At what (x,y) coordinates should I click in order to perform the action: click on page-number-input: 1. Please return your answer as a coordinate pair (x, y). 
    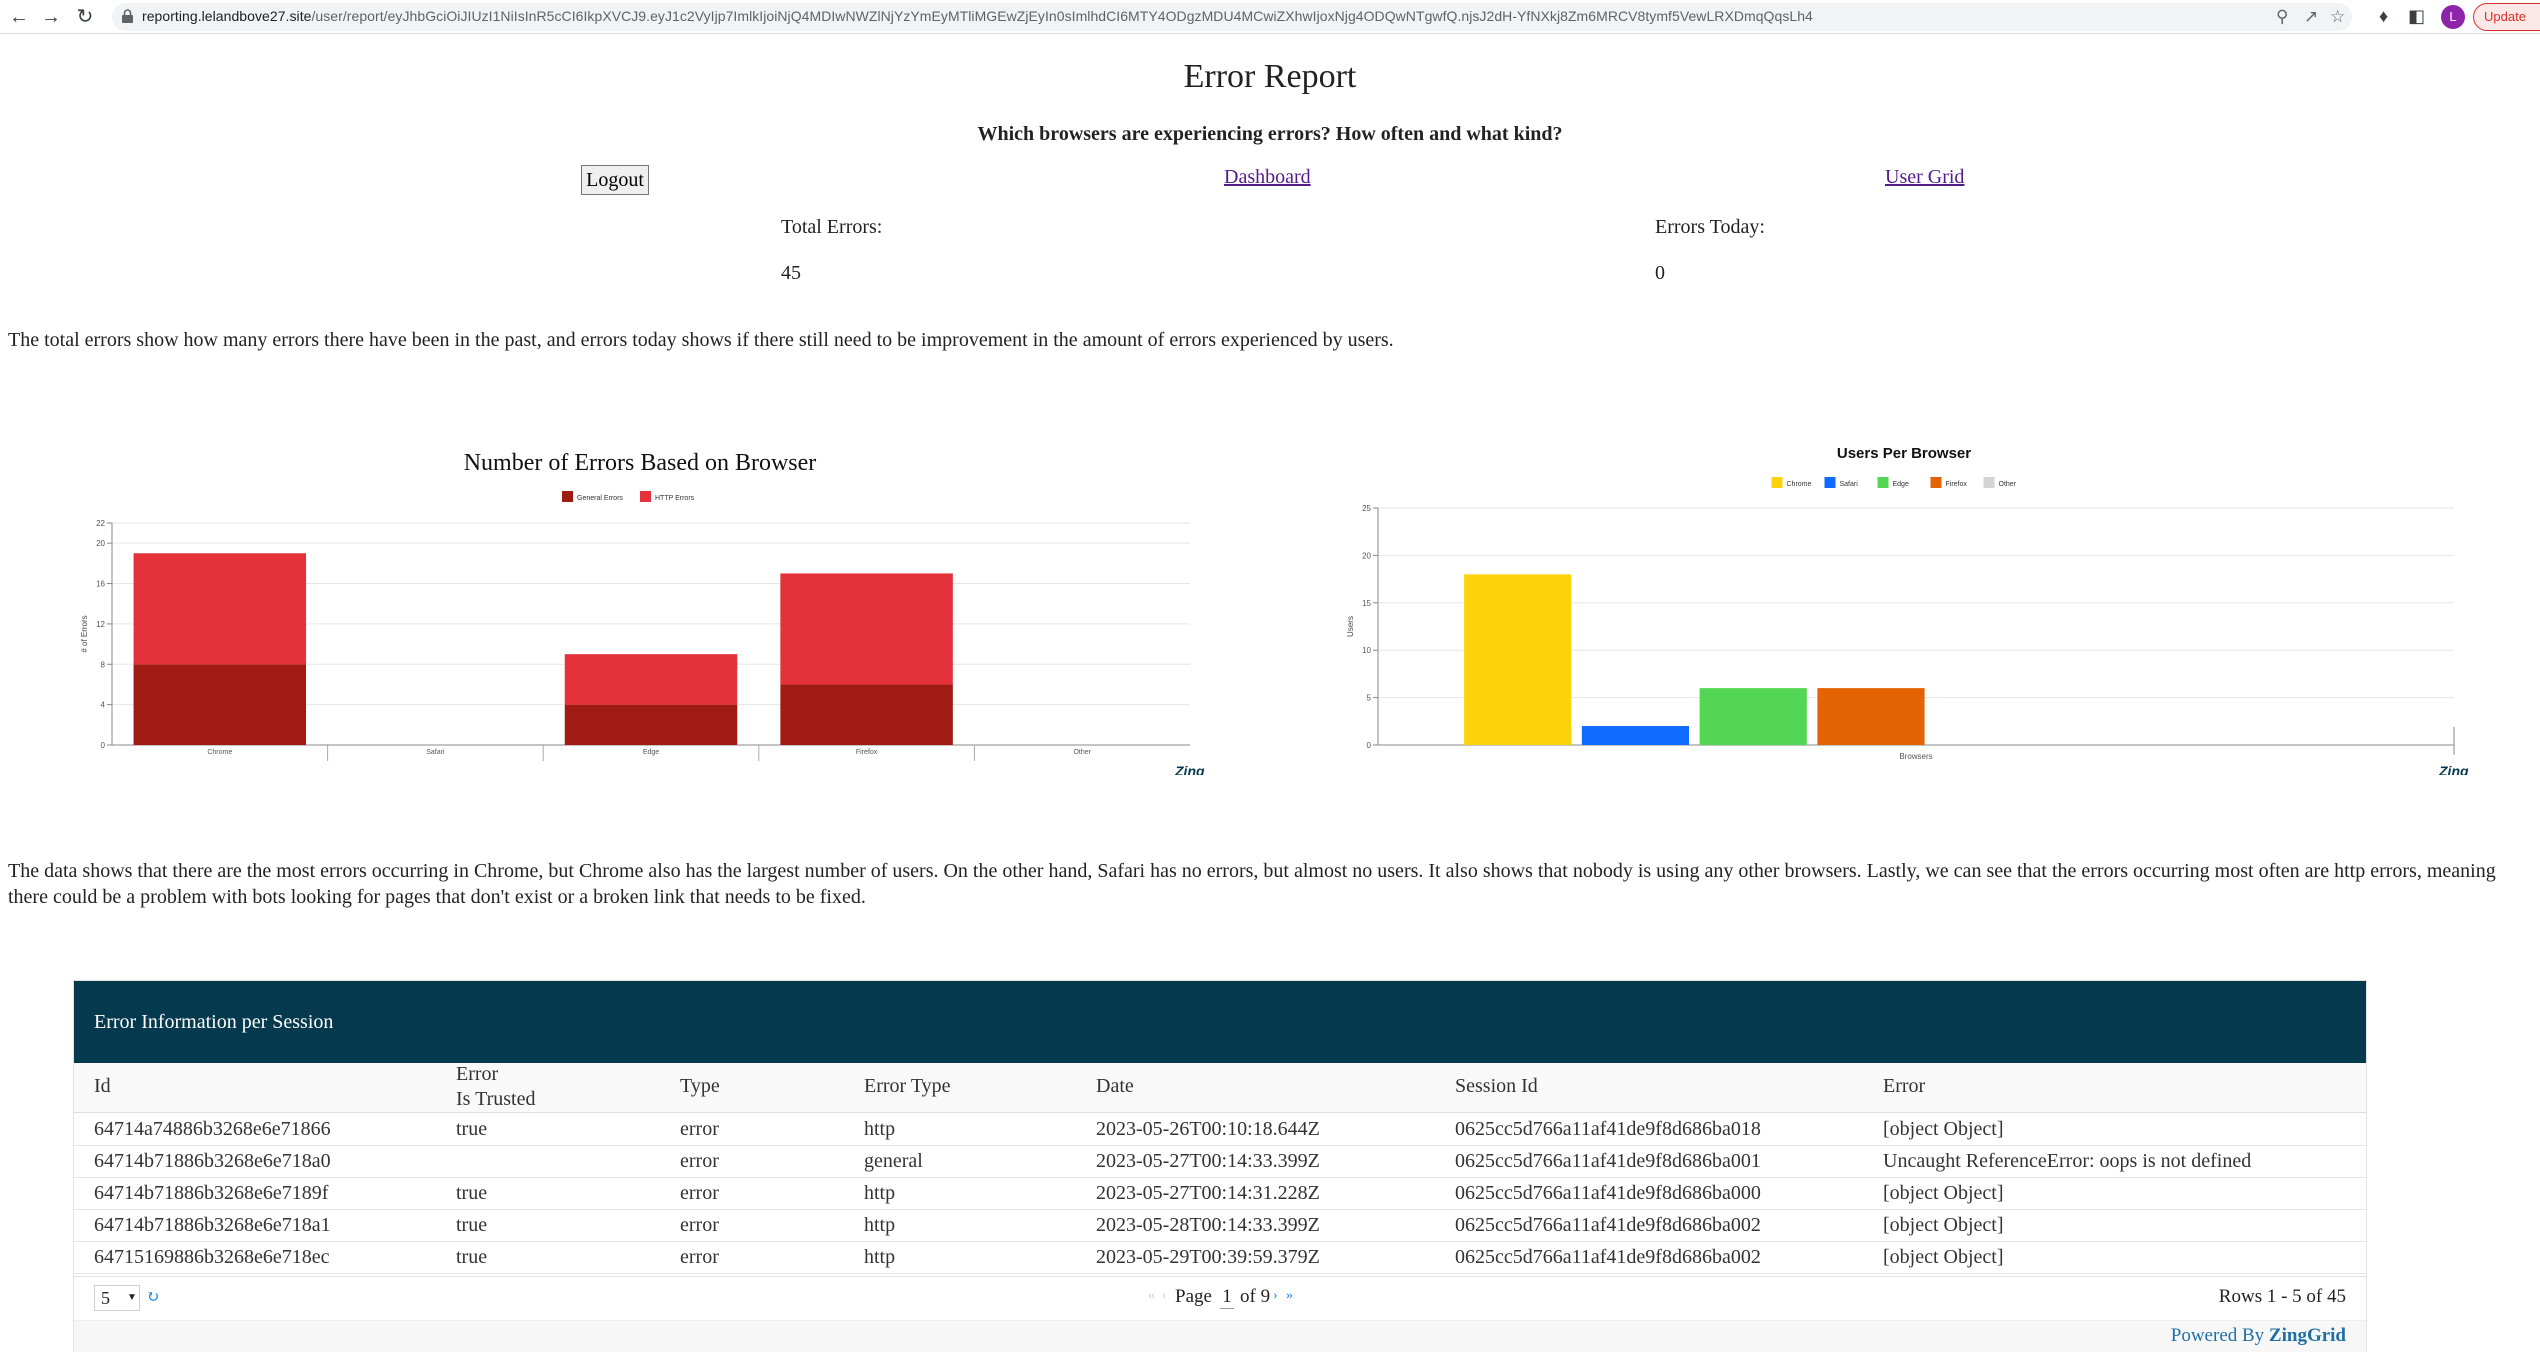
    Looking at the image, I should click on (1227, 1297).